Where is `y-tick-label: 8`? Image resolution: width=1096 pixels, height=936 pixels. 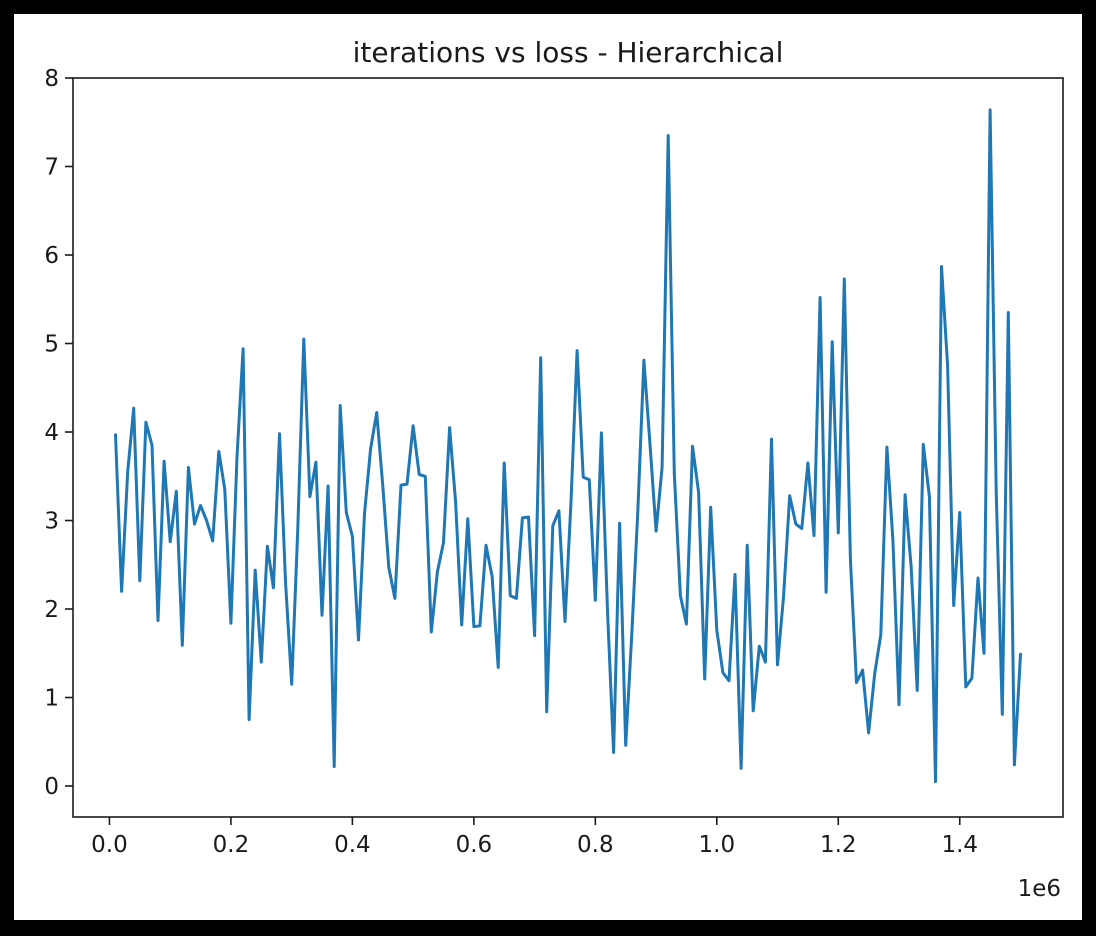
y-tick-label: 8 is located at coordinates (51, 79).